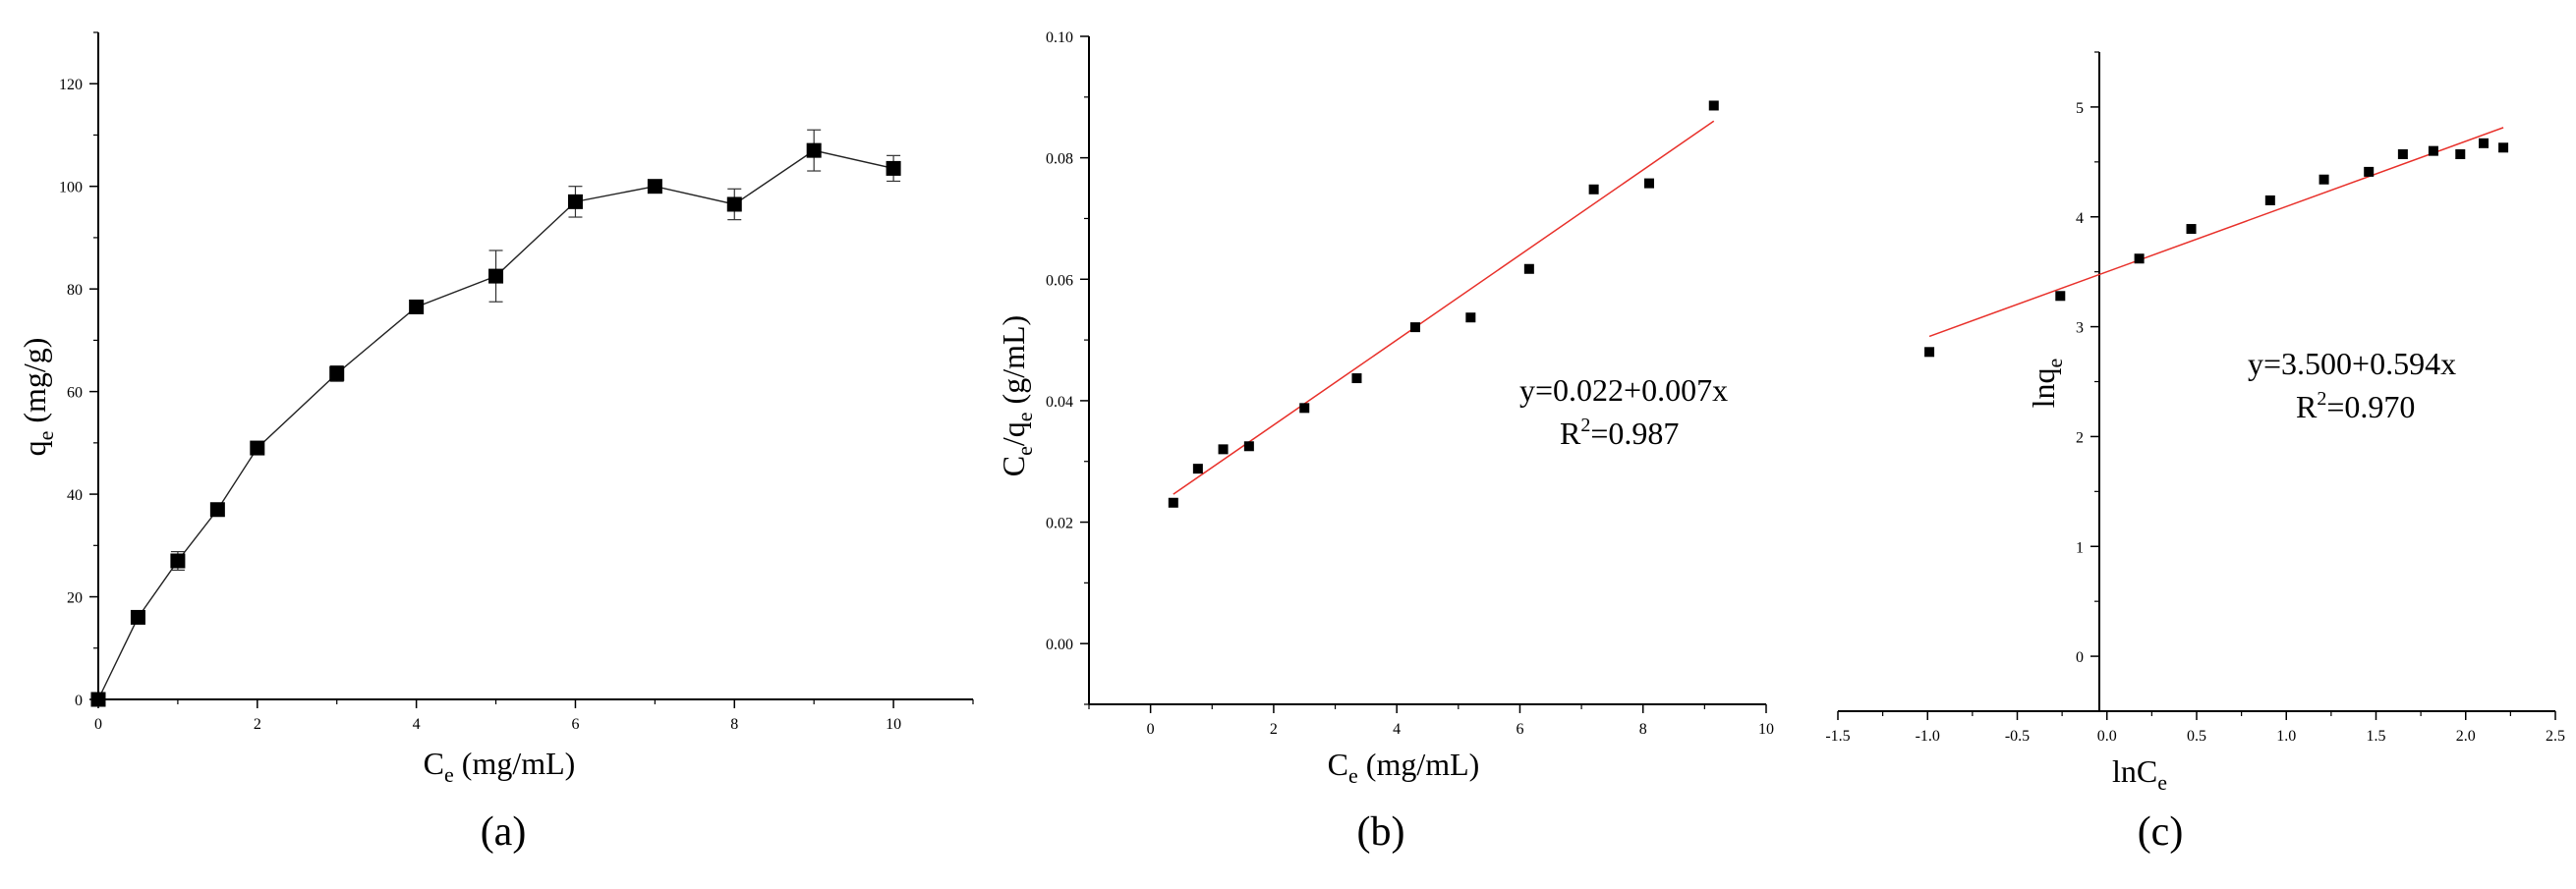 This screenshot has width=2576, height=889. Describe the element at coordinates (1060, 37) in the screenshot. I see `y-tick-label: 0.10` at that location.